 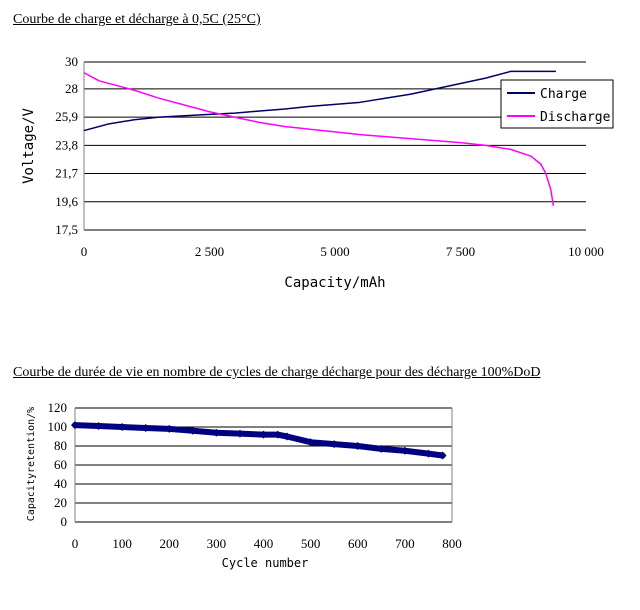 I want to click on chart2-x-axis-label: Cycle number, so click(x=265, y=563).